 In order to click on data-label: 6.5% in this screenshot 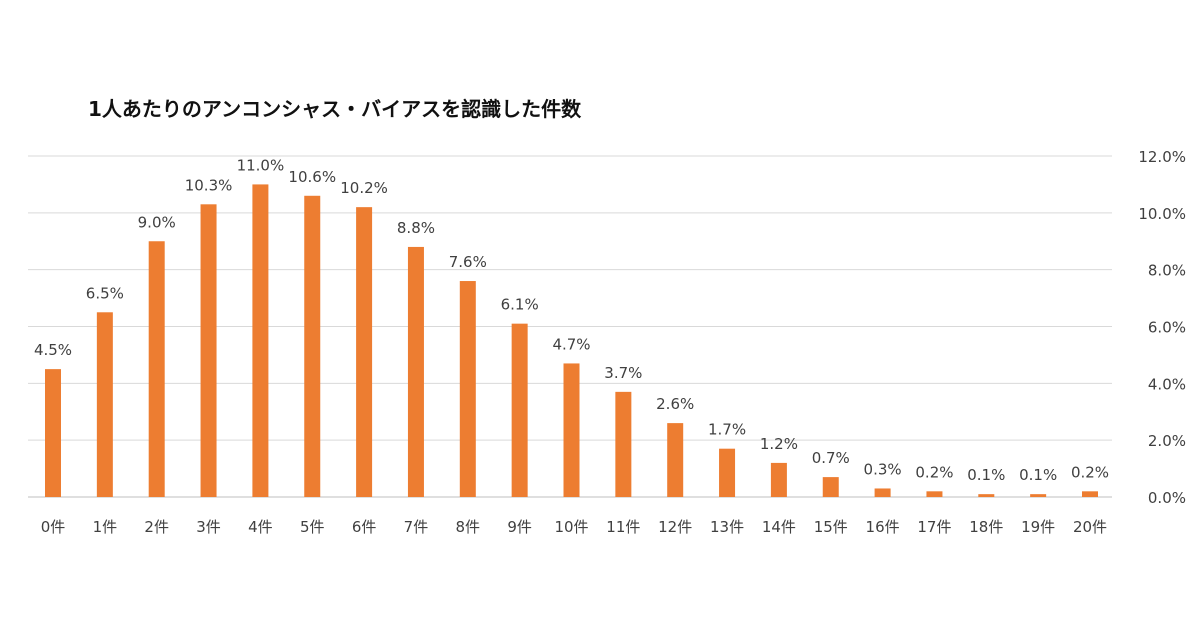, I will do `click(105, 293)`.